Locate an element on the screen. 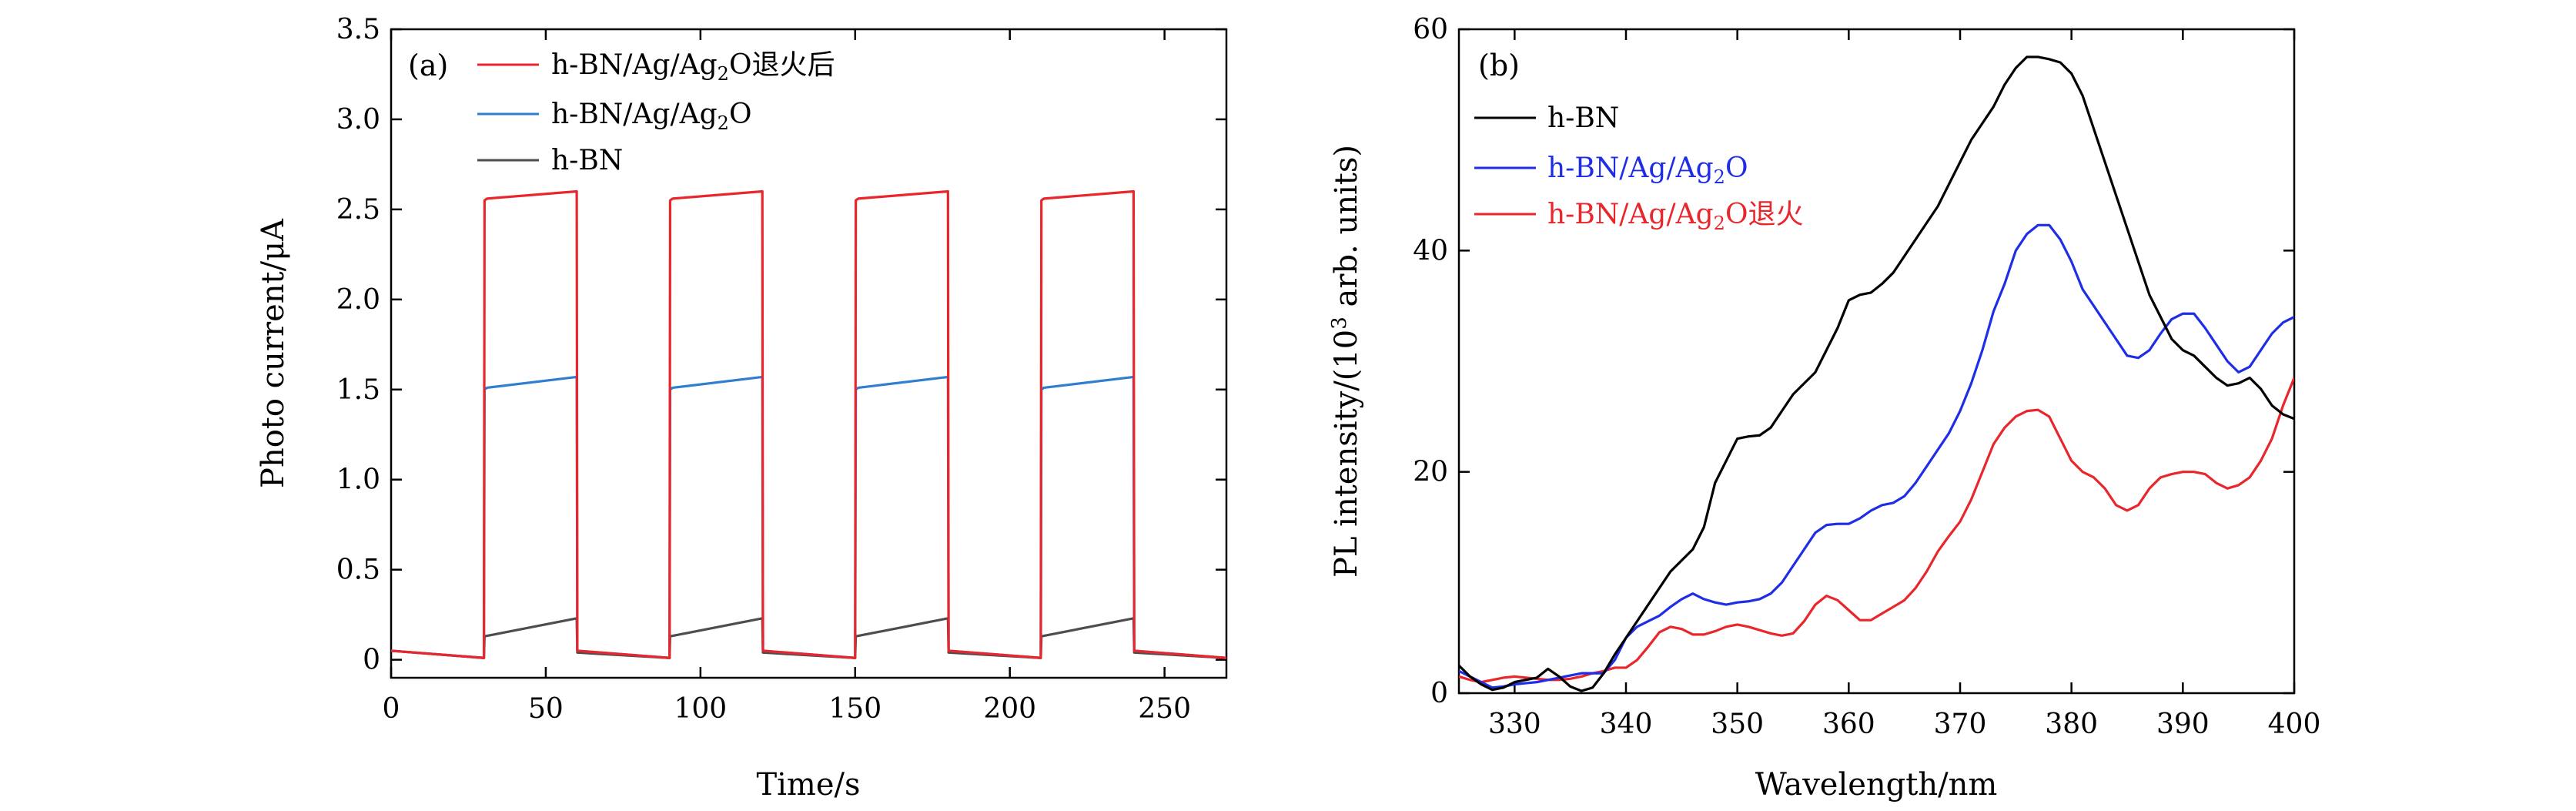 Image resolution: width=2576 pixels, height=811 pixels. panel-b-x-tick-label: 330 is located at coordinates (1515, 724).